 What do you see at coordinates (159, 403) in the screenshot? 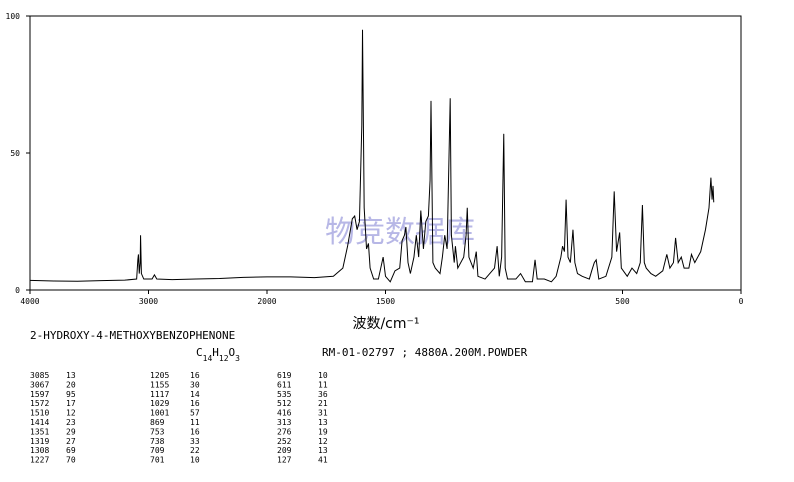
I see `peak-wavenumber: 1029` at bounding box center [159, 403].